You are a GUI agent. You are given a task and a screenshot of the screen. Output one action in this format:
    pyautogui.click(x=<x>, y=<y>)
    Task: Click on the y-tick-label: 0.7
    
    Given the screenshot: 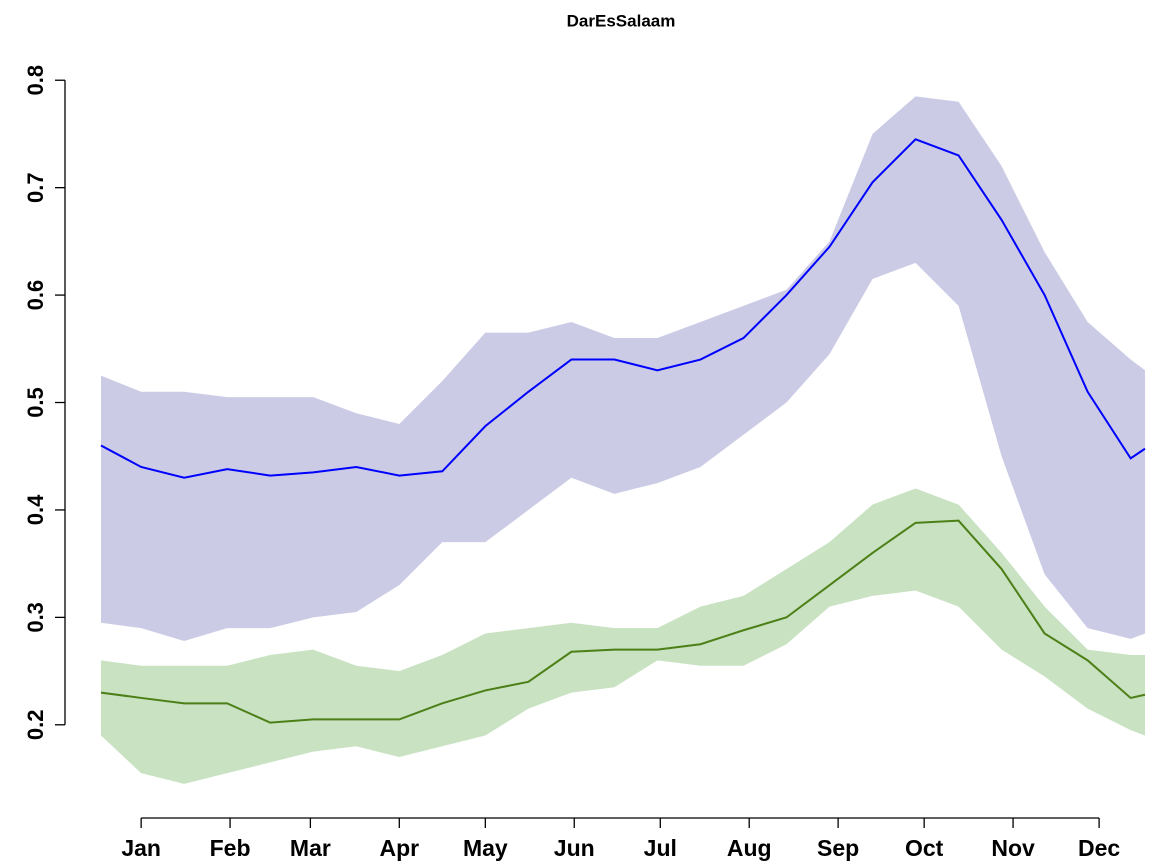 What is the action you would take?
    pyautogui.click(x=35, y=187)
    